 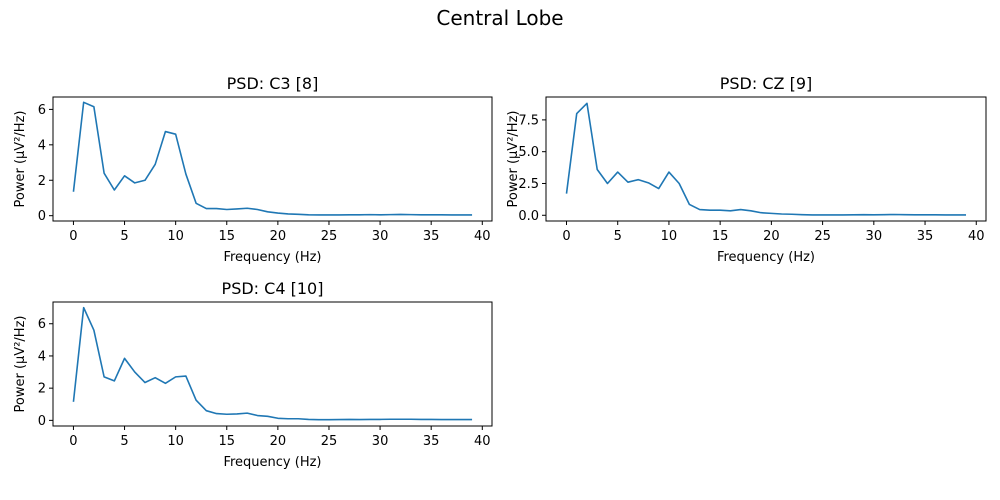 What do you see at coordinates (273, 83) in the screenshot?
I see `subplot-title: PSD: C3 [8]` at bounding box center [273, 83].